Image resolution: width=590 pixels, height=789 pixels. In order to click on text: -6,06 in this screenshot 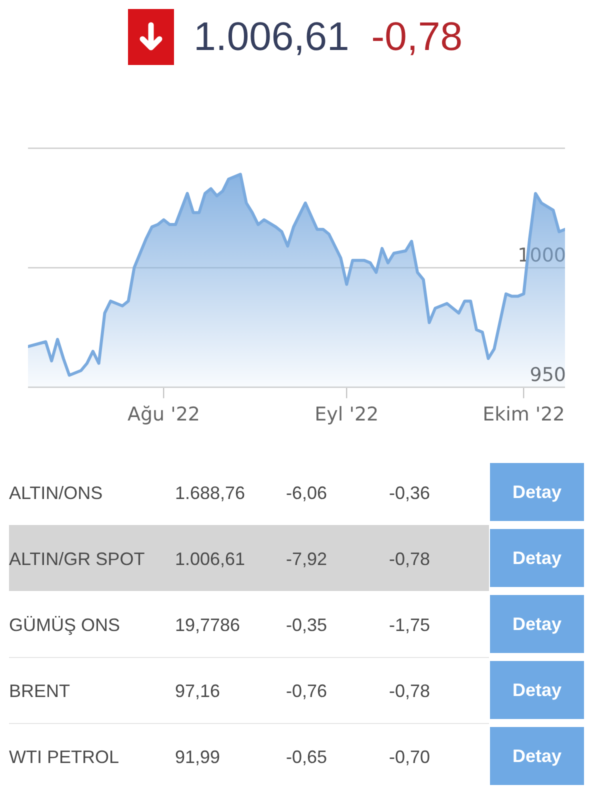, I will do `click(307, 493)`.